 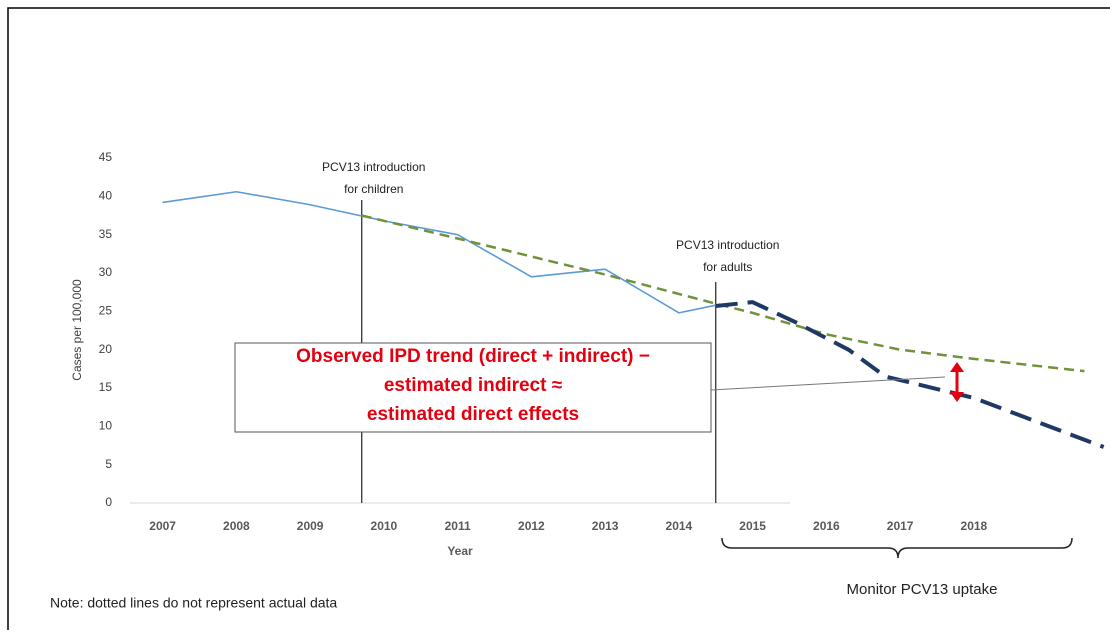 What do you see at coordinates (108, 502) in the screenshot?
I see `y-tick-label: 0` at bounding box center [108, 502].